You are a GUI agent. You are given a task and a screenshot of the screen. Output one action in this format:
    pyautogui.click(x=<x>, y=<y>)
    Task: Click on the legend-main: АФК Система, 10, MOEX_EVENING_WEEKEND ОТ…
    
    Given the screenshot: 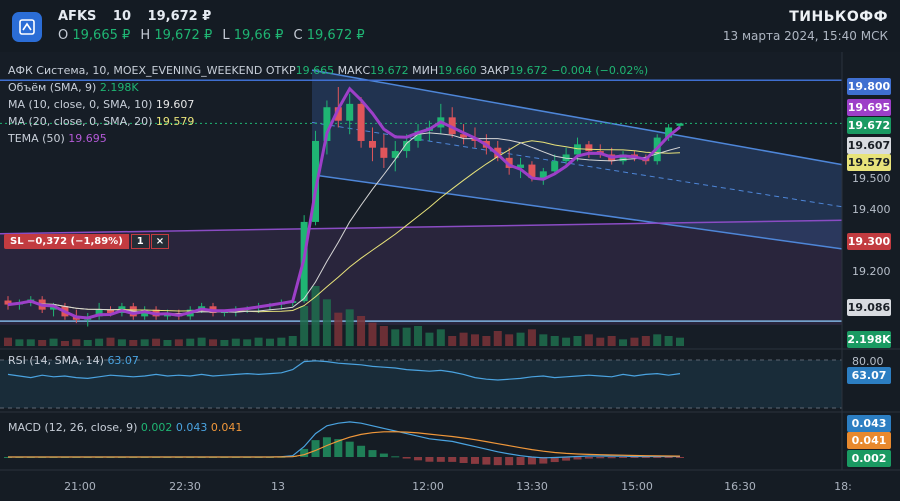 What is the action you would take?
    pyautogui.click(x=328, y=70)
    